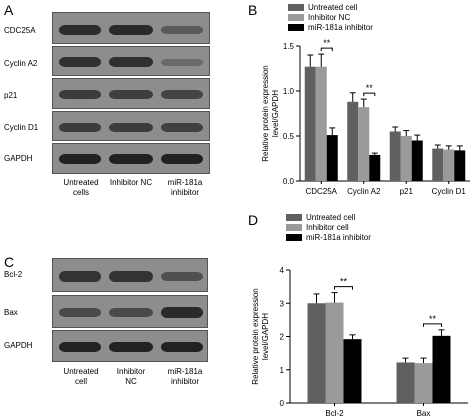 Image resolution: width=474 pixels, height=420 pixels. What do you see at coordinates (407, 191) in the screenshot?
I see `chart-b-x-tick-label: p21` at bounding box center [407, 191].